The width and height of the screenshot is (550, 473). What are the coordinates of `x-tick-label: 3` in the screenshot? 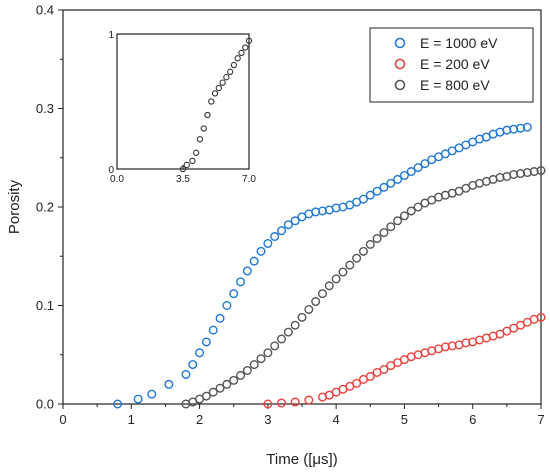 It's located at (267, 419).